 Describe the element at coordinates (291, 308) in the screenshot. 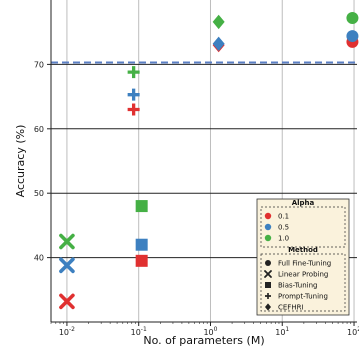

I see `legend-method-label: CEFHRI` at that location.